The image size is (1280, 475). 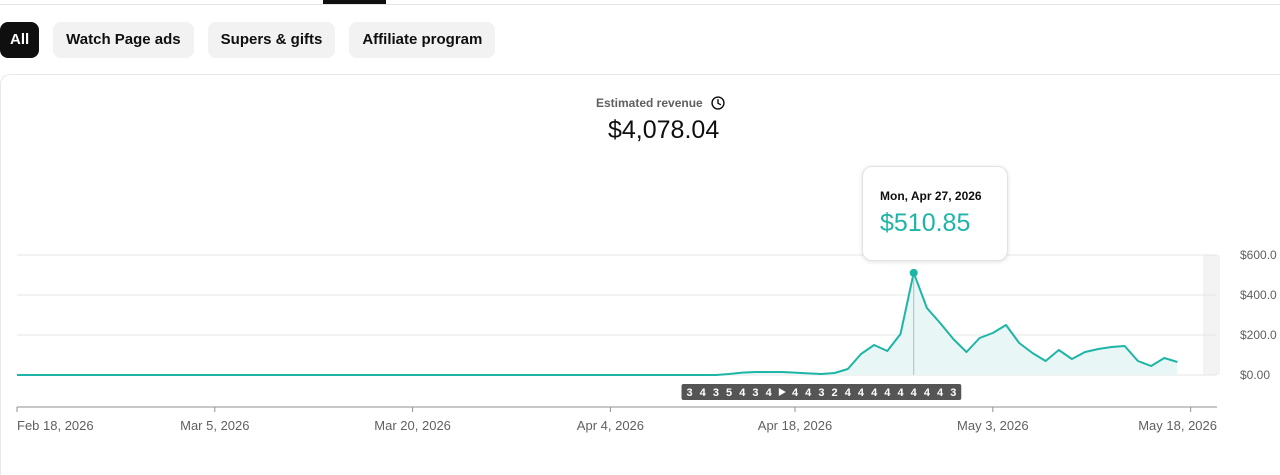 I want to click on top-divider, so click(x=640, y=4).